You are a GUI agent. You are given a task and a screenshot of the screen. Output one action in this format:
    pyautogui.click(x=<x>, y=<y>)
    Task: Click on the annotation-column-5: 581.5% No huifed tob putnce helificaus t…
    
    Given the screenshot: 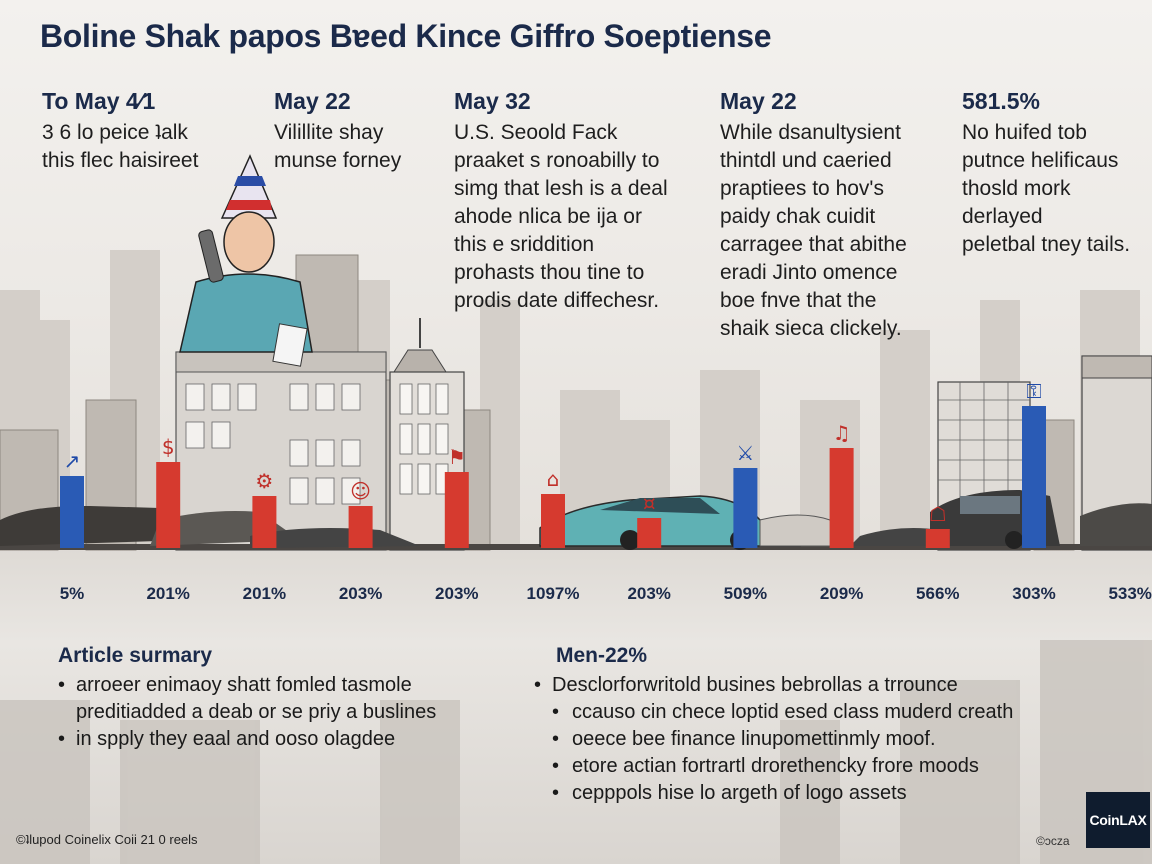 What is the action you would take?
    pyautogui.click(x=1046, y=173)
    